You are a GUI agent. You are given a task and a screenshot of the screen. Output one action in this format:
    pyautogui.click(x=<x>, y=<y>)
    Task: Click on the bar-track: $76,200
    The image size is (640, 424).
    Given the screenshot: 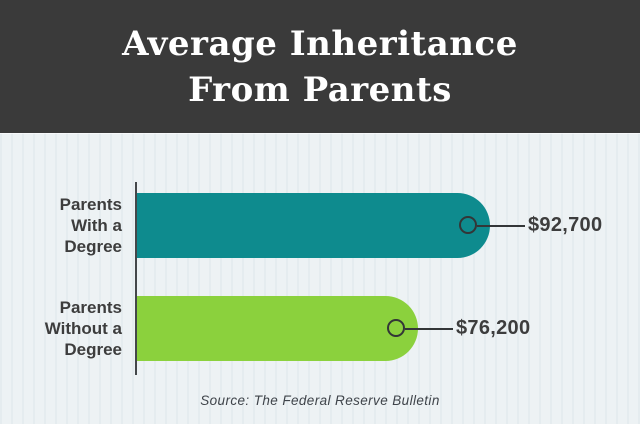 What is the action you would take?
    pyautogui.click(x=388, y=328)
    